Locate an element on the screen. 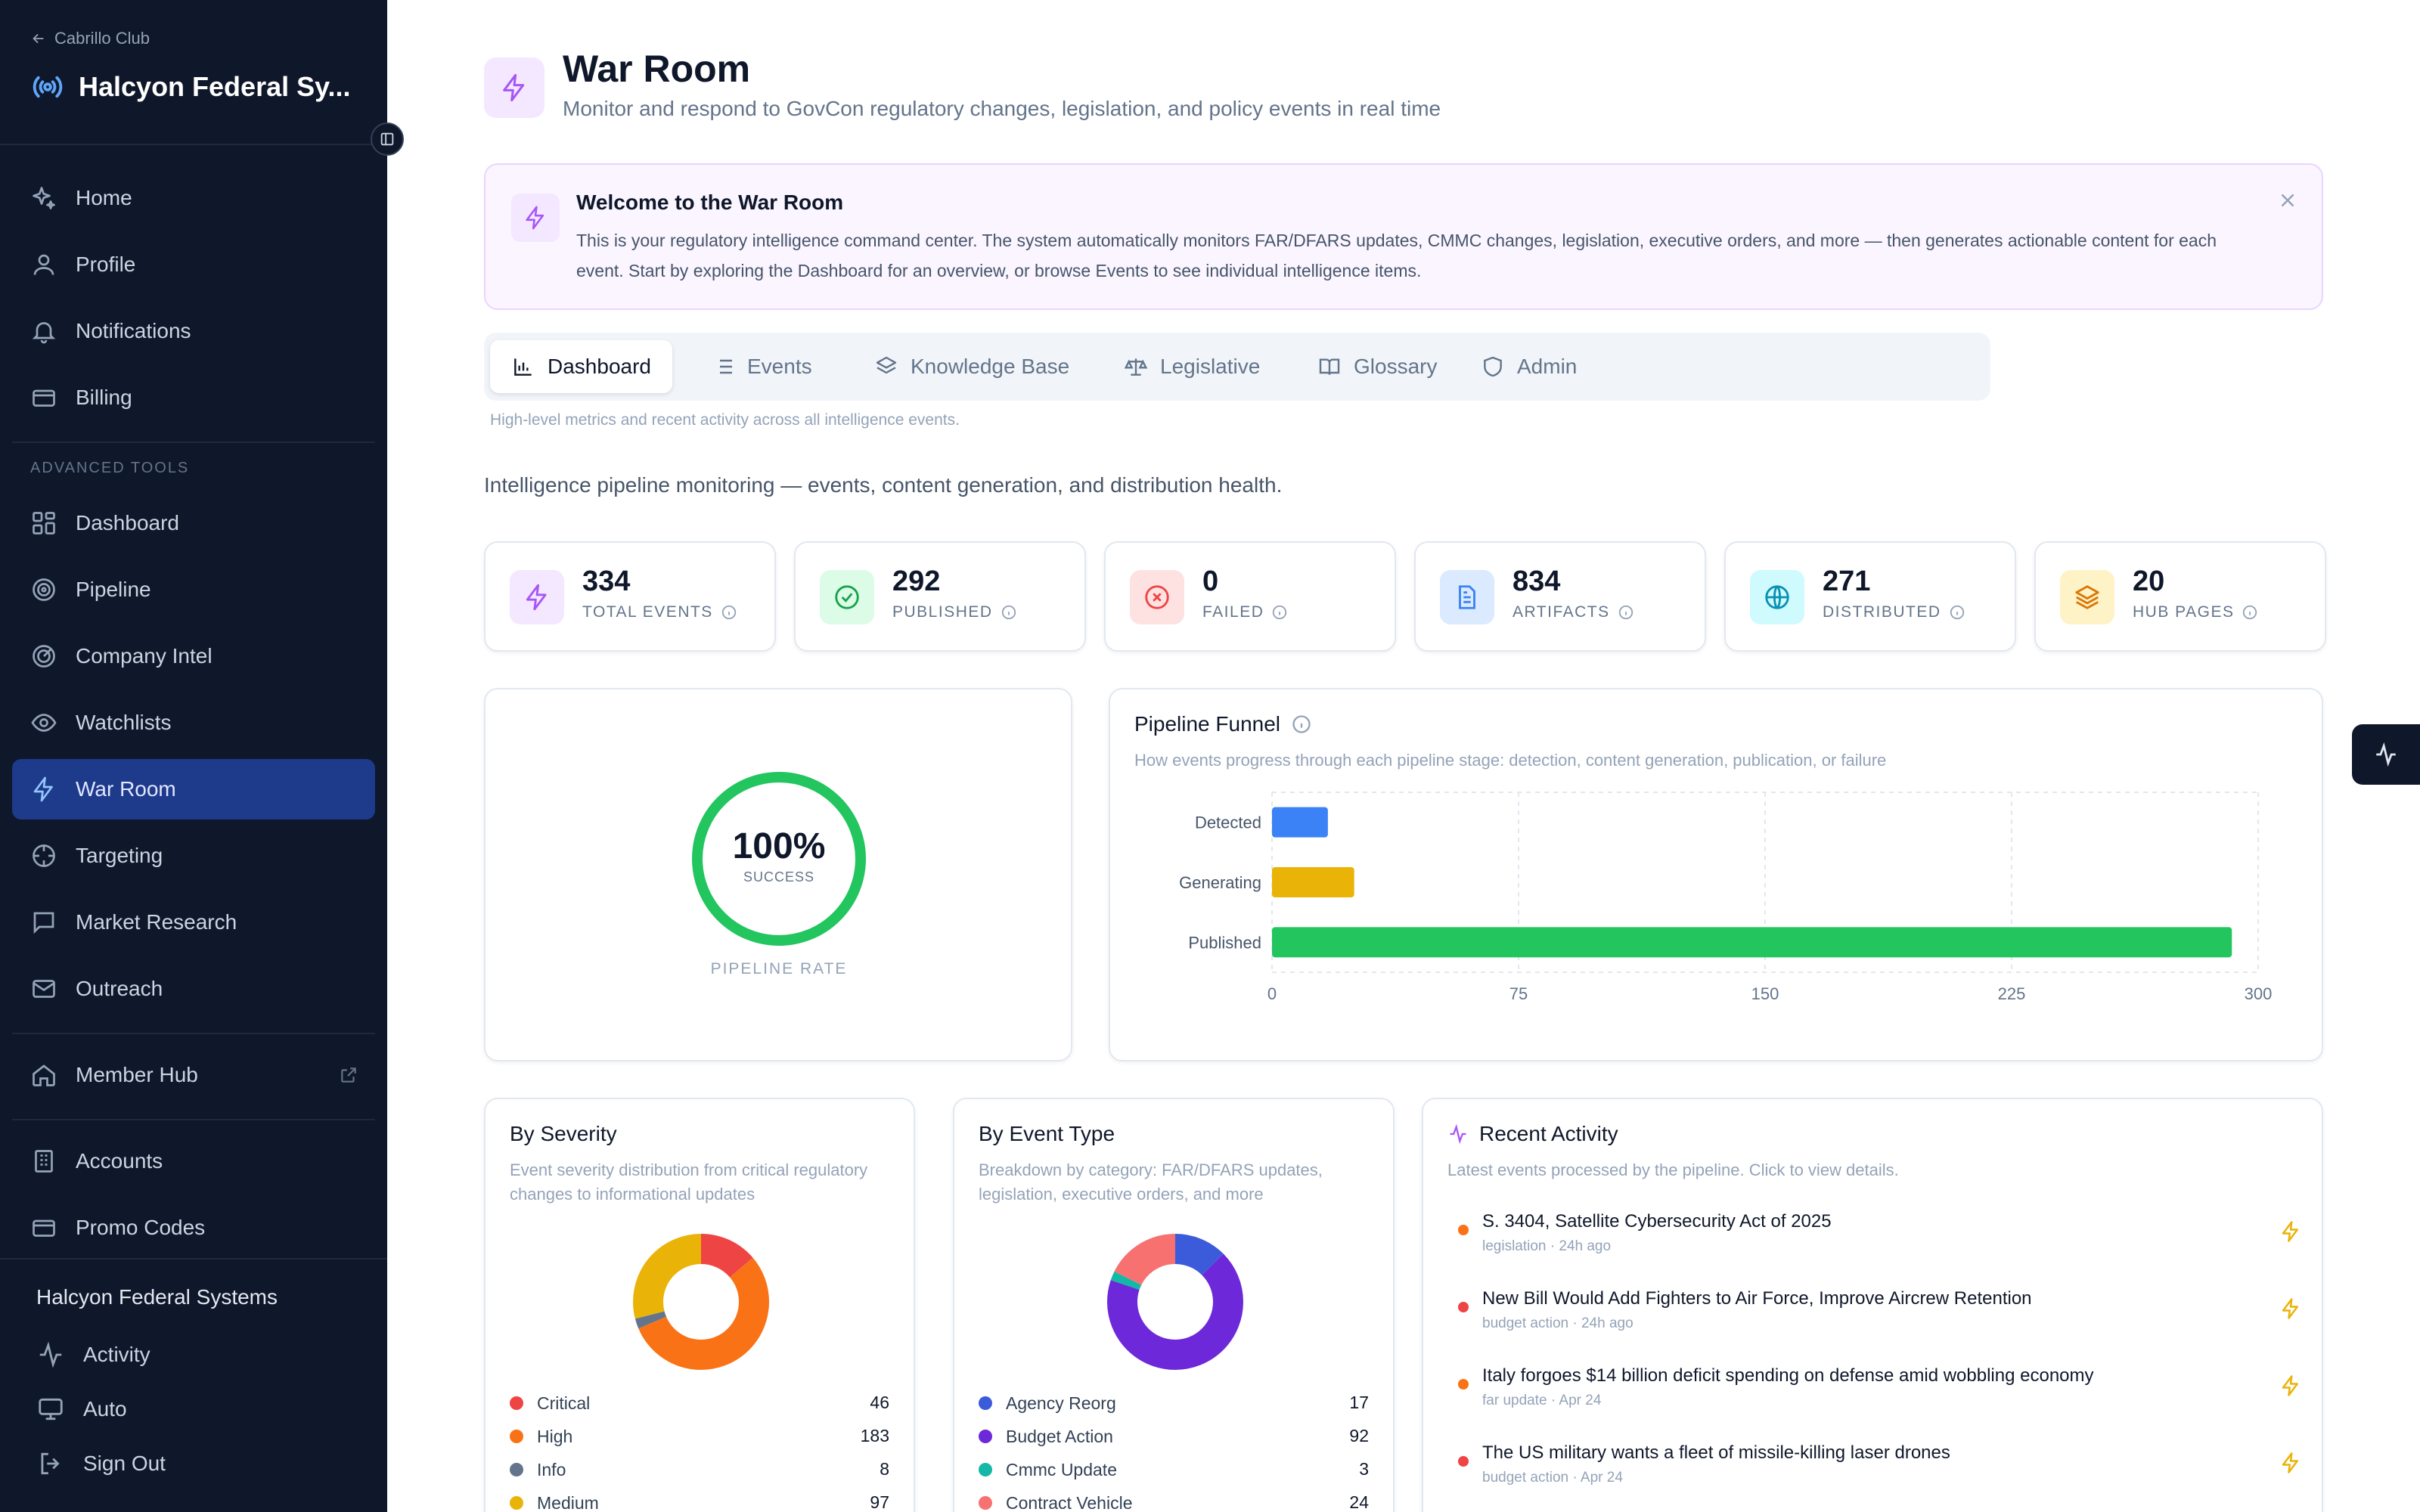 The height and width of the screenshot is (1512, 2420). stat-value: 0 is located at coordinates (1210, 581).